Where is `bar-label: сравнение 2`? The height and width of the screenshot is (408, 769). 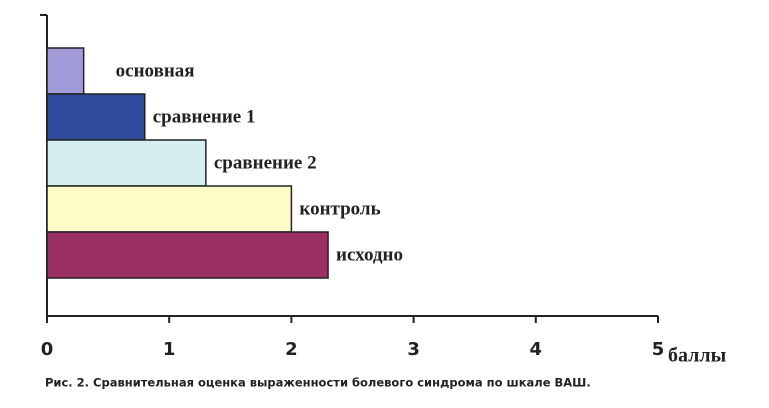 bar-label: сравнение 2 is located at coordinates (265, 162).